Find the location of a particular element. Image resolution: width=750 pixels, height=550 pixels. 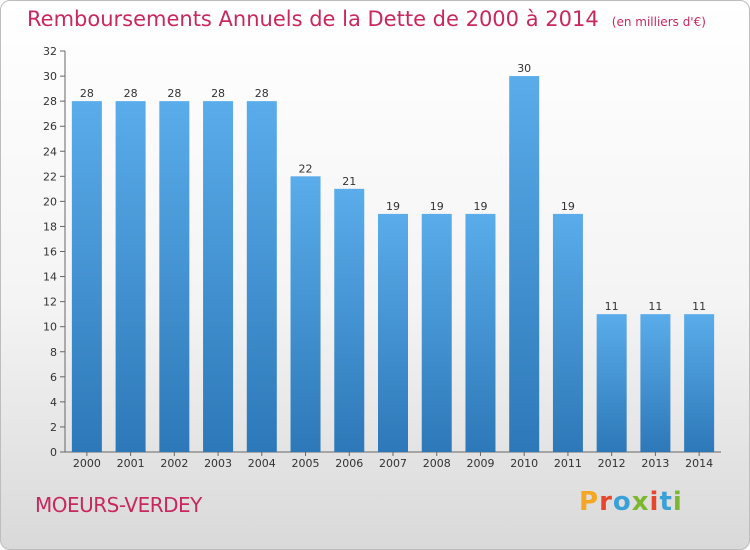

y-tick-label: 26 is located at coordinates (50, 126).